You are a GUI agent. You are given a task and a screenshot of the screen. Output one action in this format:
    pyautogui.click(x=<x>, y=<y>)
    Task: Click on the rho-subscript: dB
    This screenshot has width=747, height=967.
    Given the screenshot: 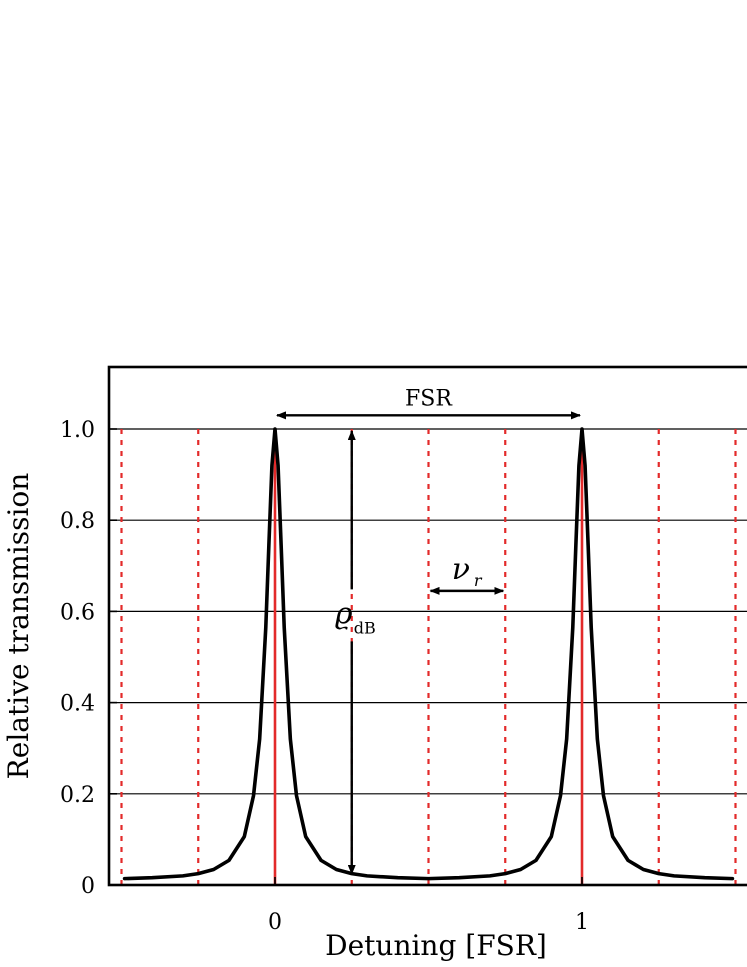 What is the action you would take?
    pyautogui.click(x=365, y=627)
    